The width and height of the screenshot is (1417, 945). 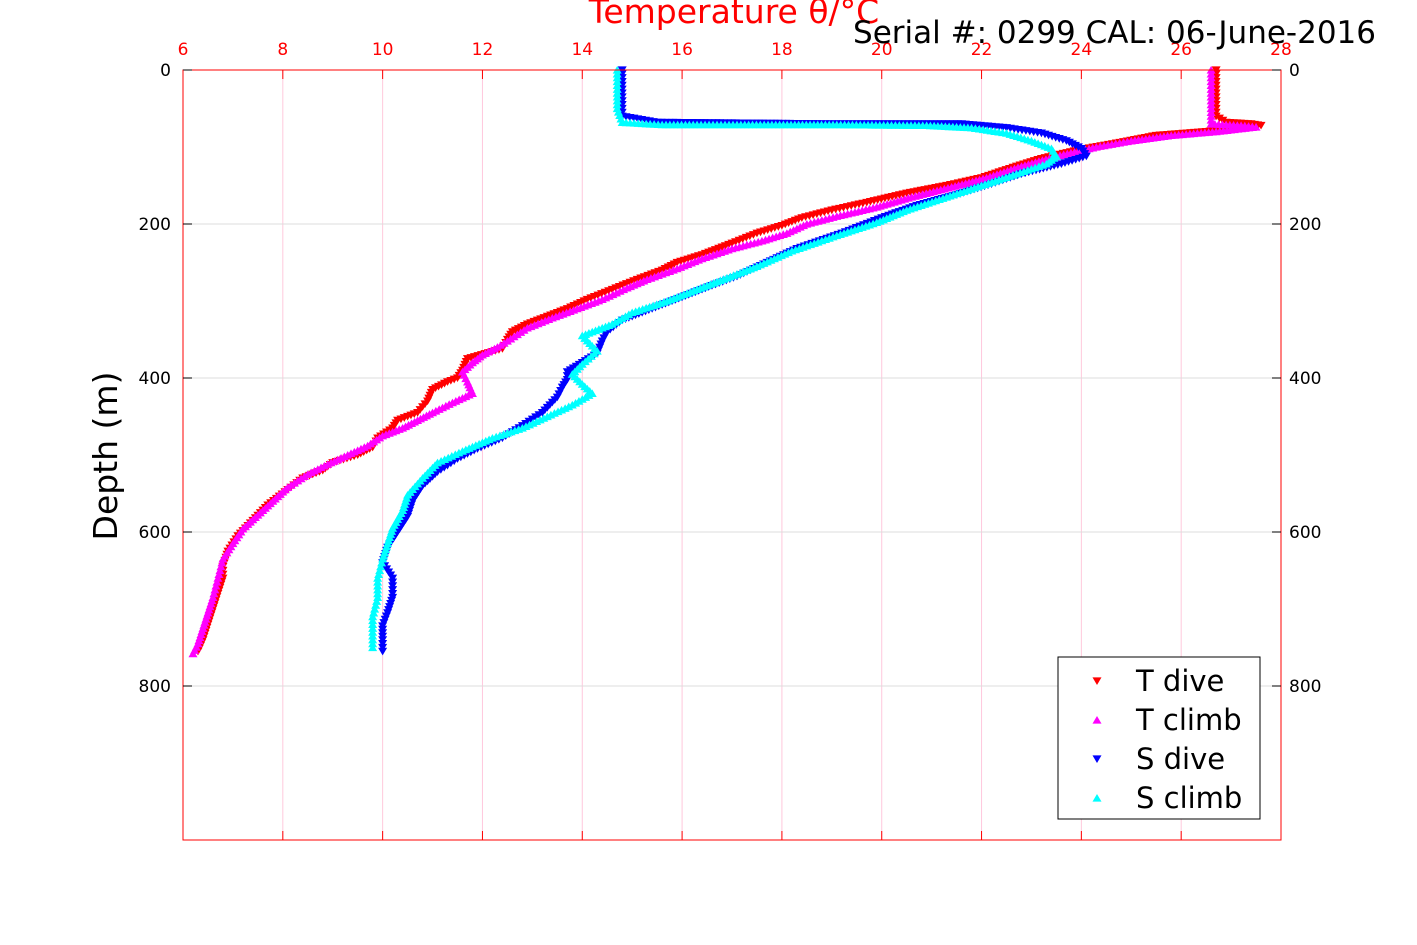 What do you see at coordinates (183, 50) in the screenshot?
I see `x-tick-label: 6` at bounding box center [183, 50].